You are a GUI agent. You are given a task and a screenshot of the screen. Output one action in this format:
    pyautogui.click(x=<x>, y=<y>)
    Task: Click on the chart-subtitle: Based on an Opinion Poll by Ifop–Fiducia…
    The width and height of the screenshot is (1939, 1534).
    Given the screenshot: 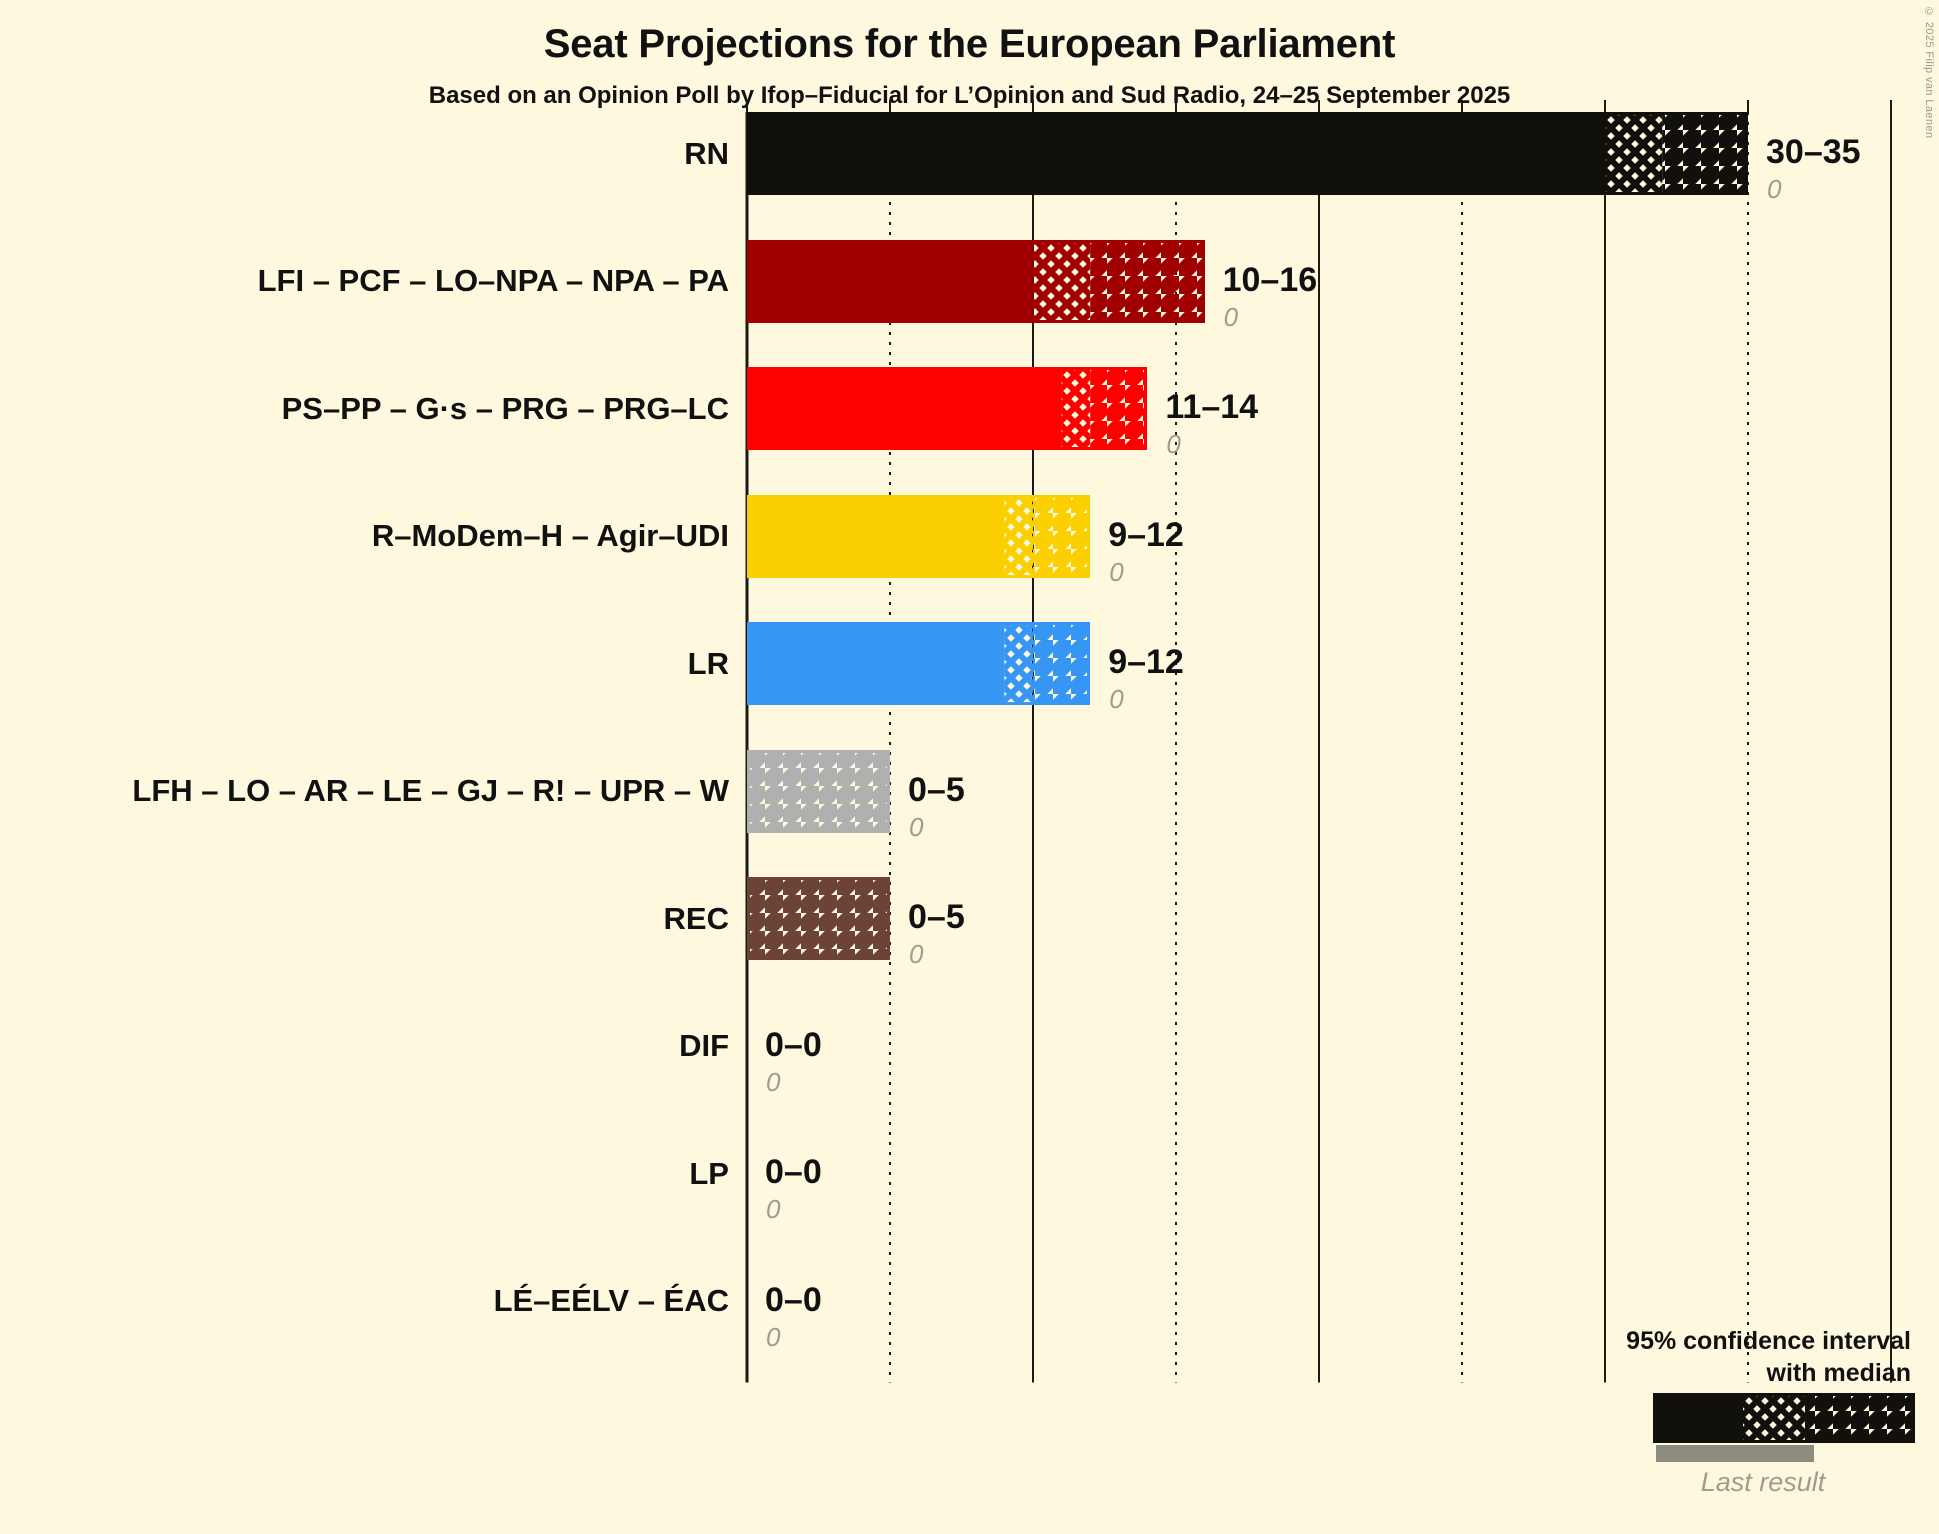 What is the action you would take?
    pyautogui.click(x=969, y=95)
    